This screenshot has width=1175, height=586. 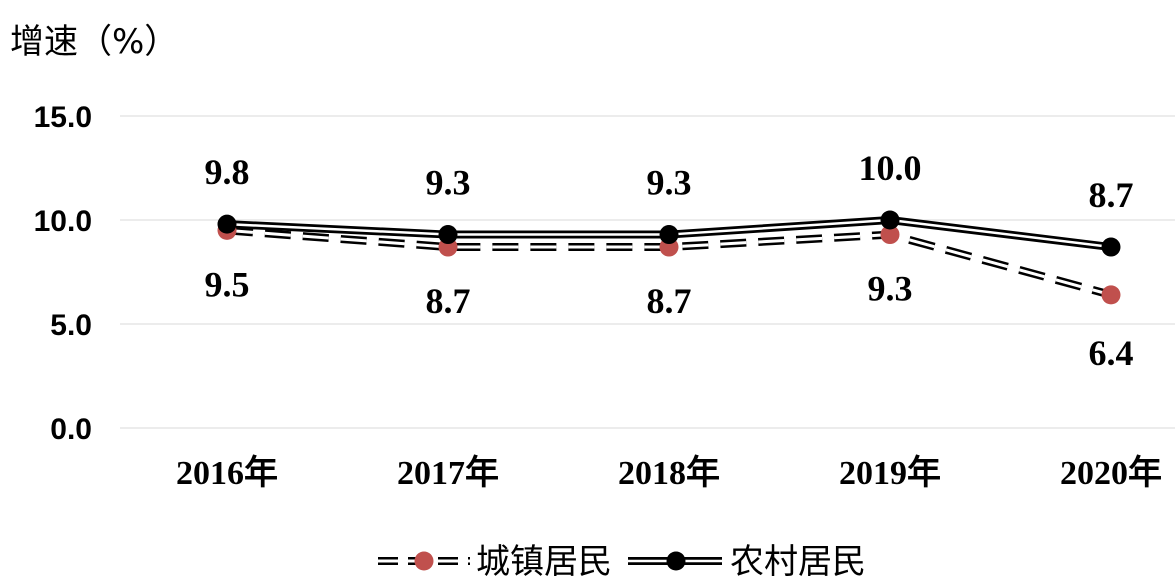 What do you see at coordinates (227, 473) in the screenshot?
I see `x-tick-label: 2016年` at bounding box center [227, 473].